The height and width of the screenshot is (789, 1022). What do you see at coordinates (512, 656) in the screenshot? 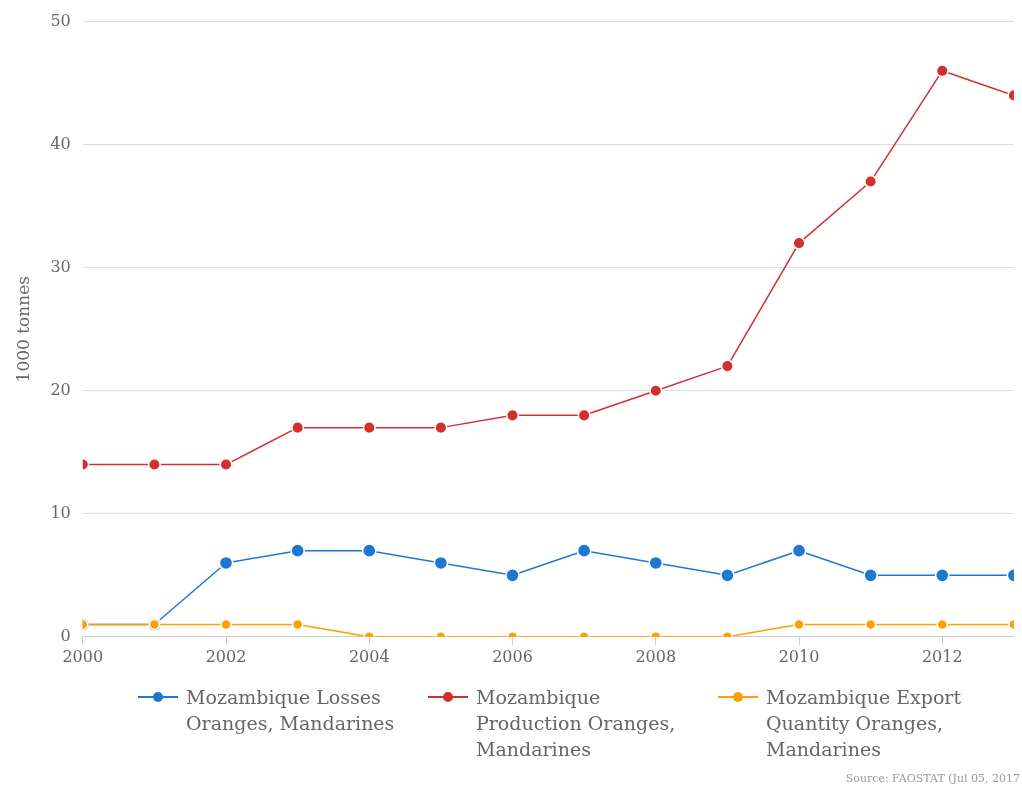
I see `x-tick-label: 2006` at bounding box center [512, 656].